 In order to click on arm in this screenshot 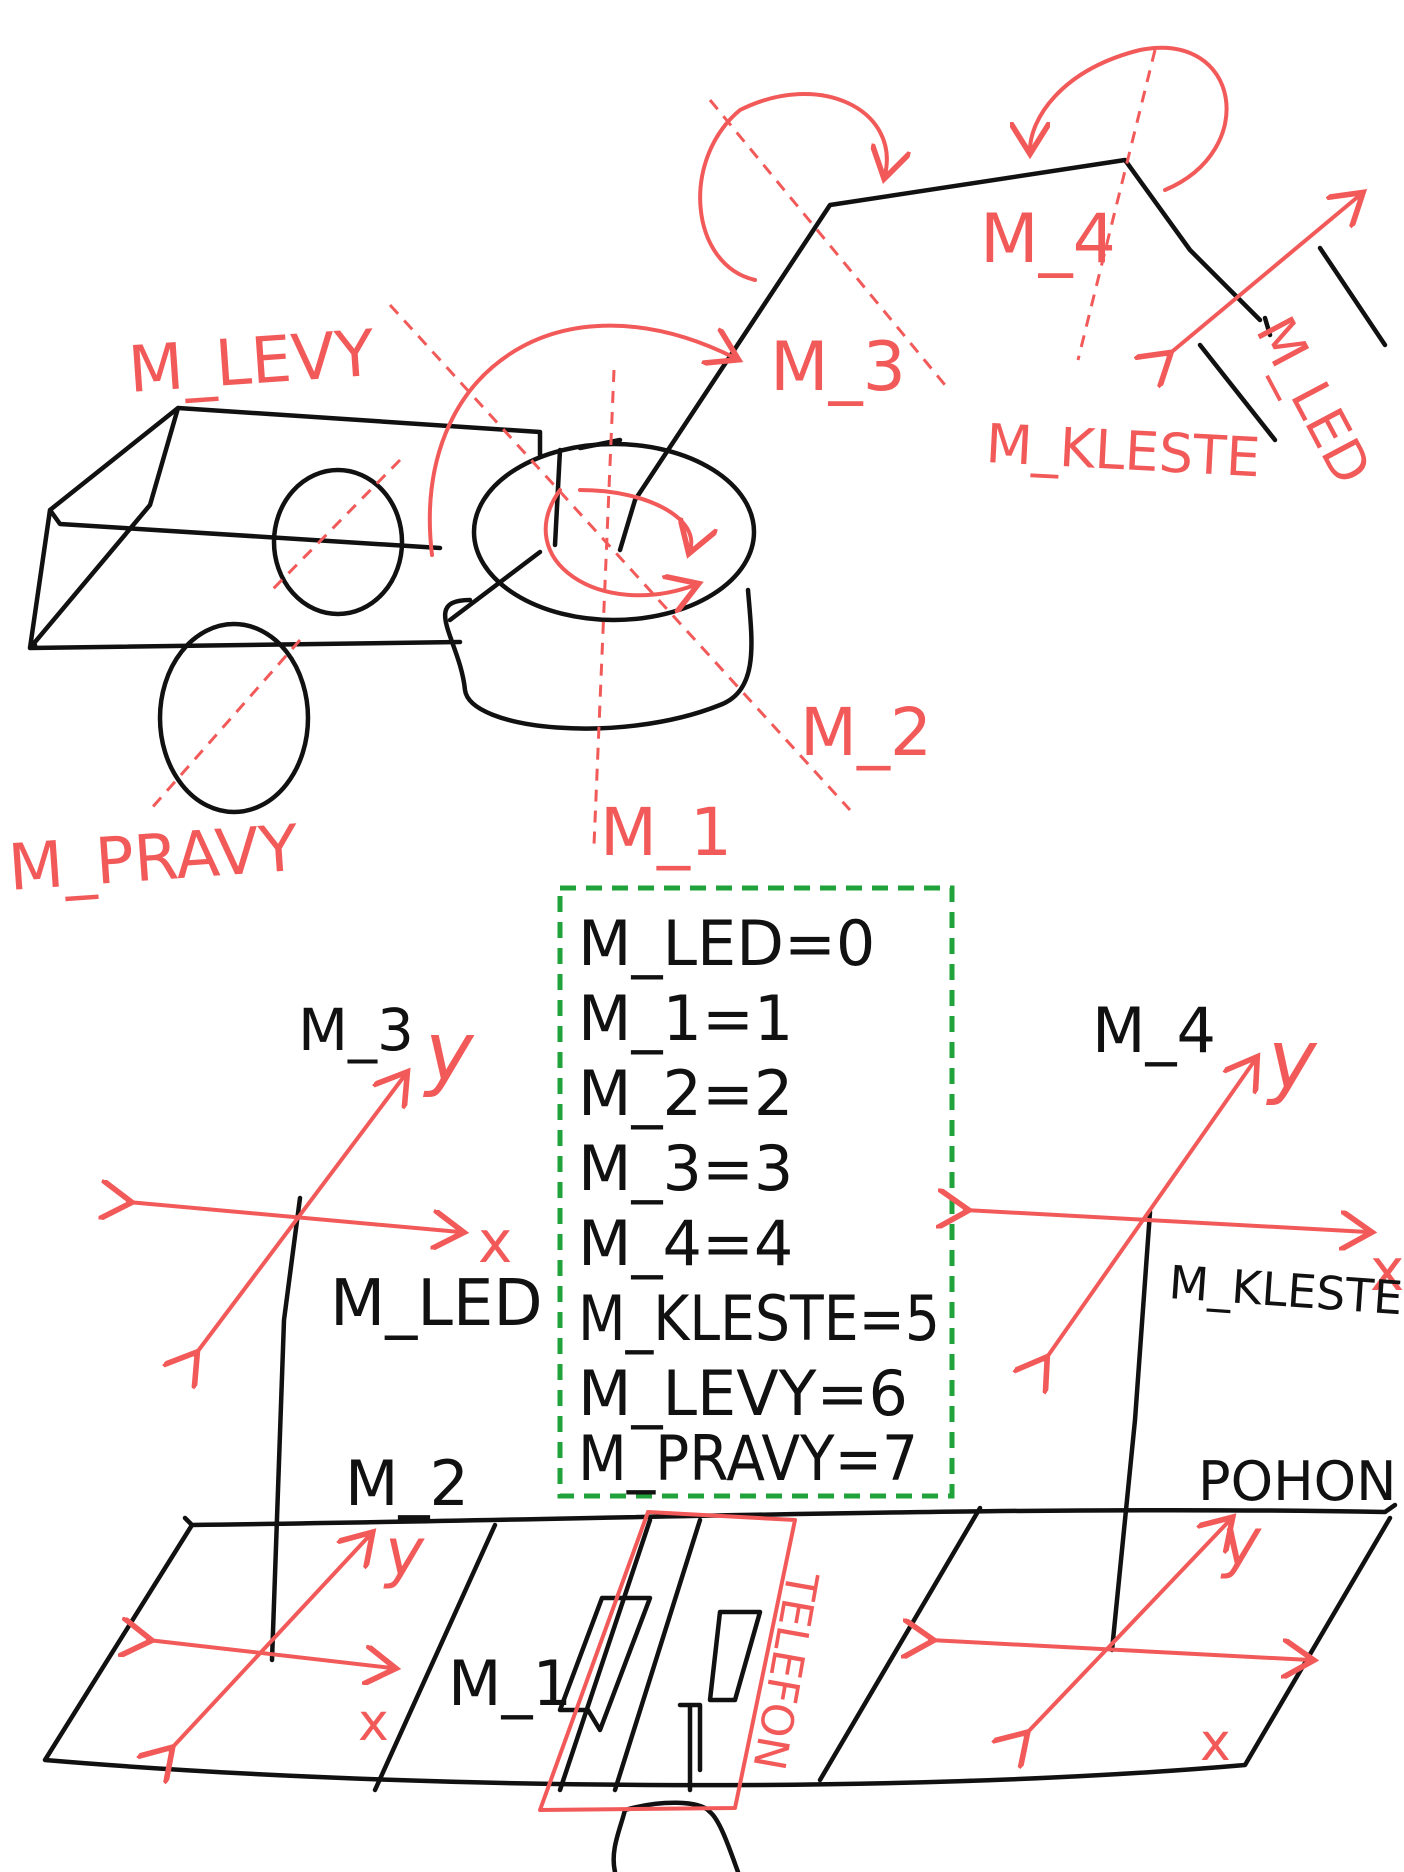, I will do `click(940, 355)`.